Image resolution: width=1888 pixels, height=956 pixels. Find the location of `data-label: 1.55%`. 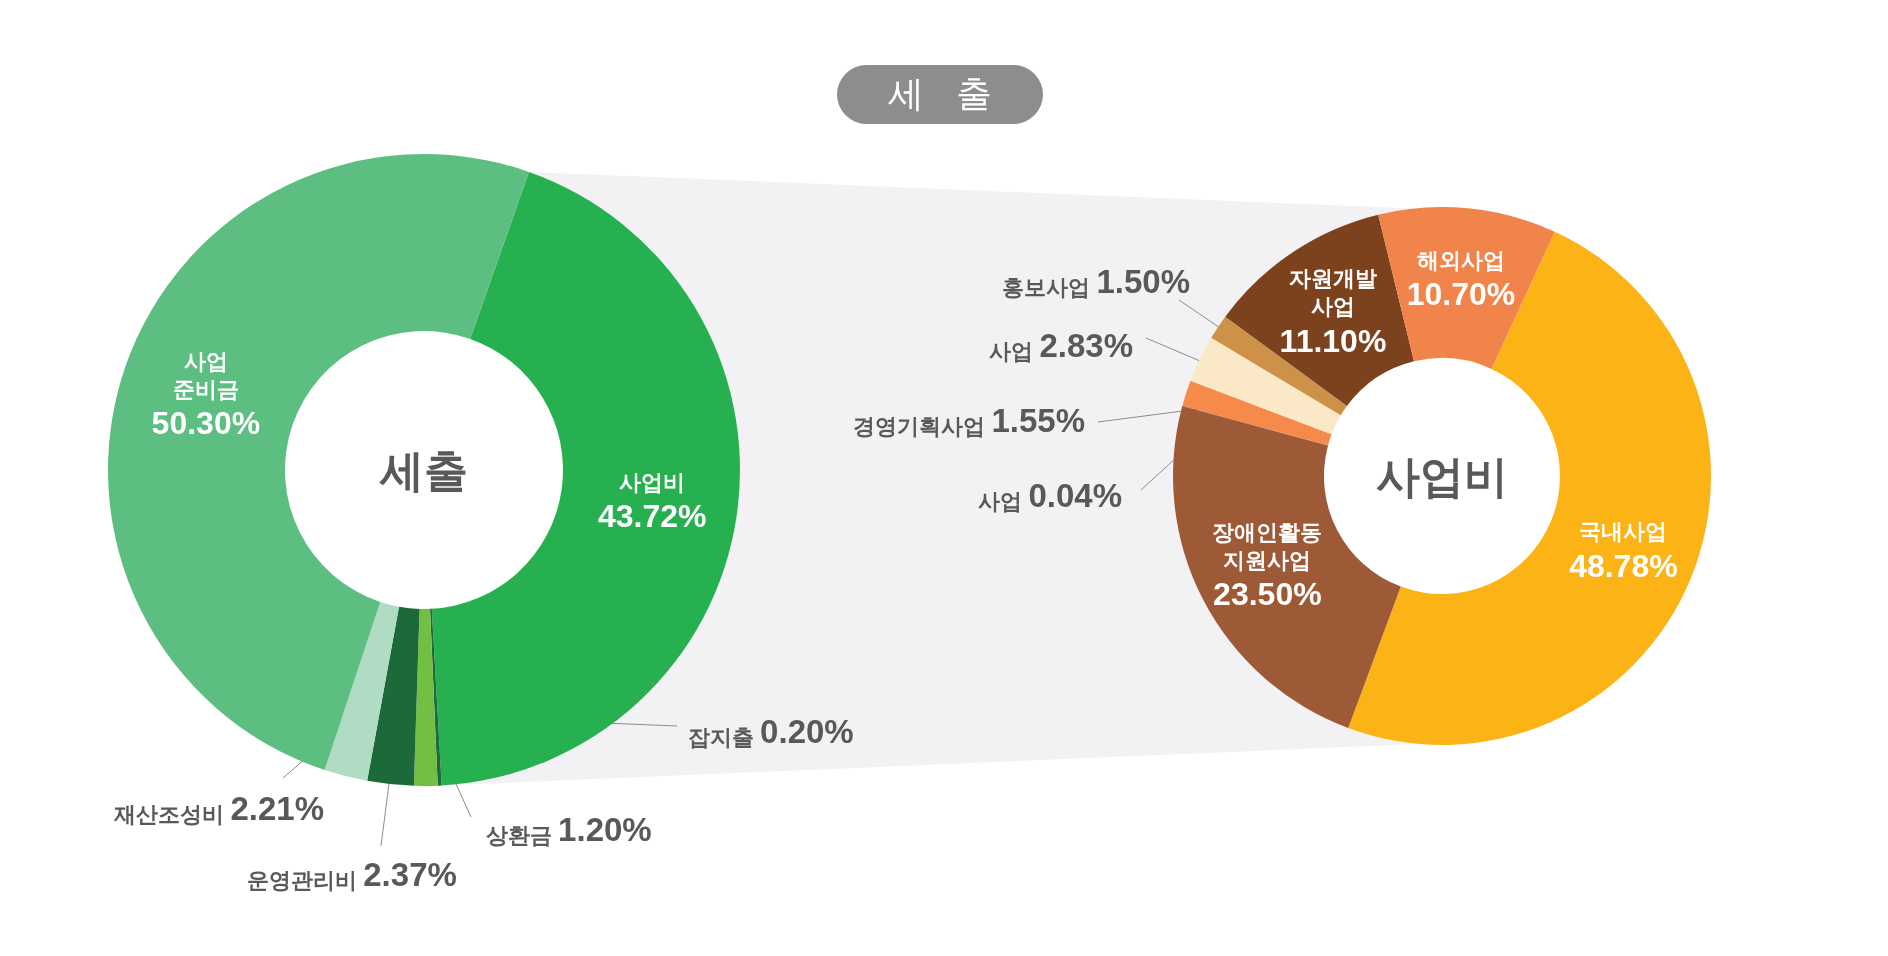

data-label: 1.55% is located at coordinates (1038, 420).